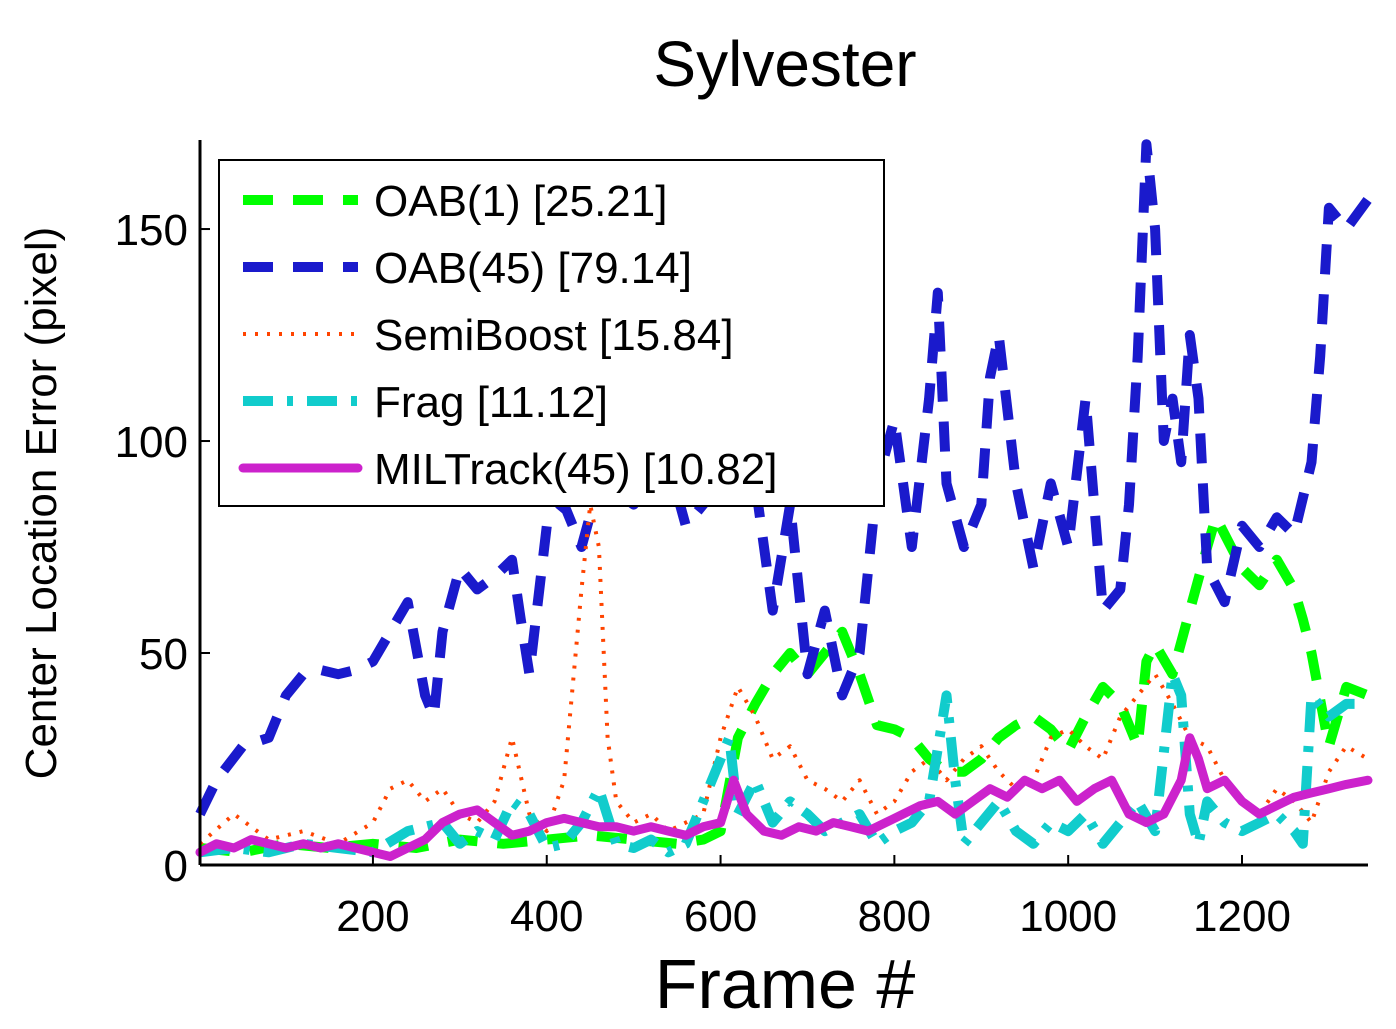  I want to click on y-axis-title: Center Location Error (pixel), so click(41, 503).